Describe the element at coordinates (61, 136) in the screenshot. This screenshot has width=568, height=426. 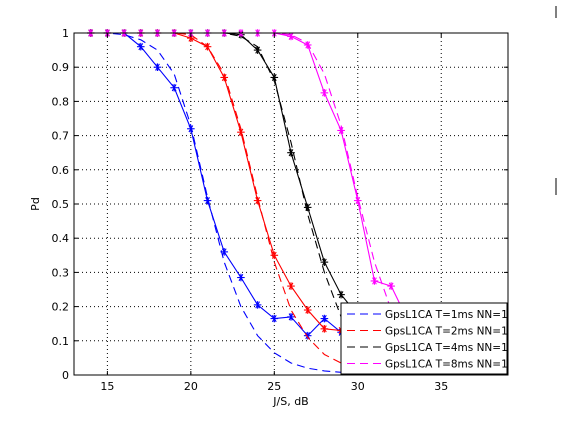
I see `y-tick-label: 0.7` at that location.